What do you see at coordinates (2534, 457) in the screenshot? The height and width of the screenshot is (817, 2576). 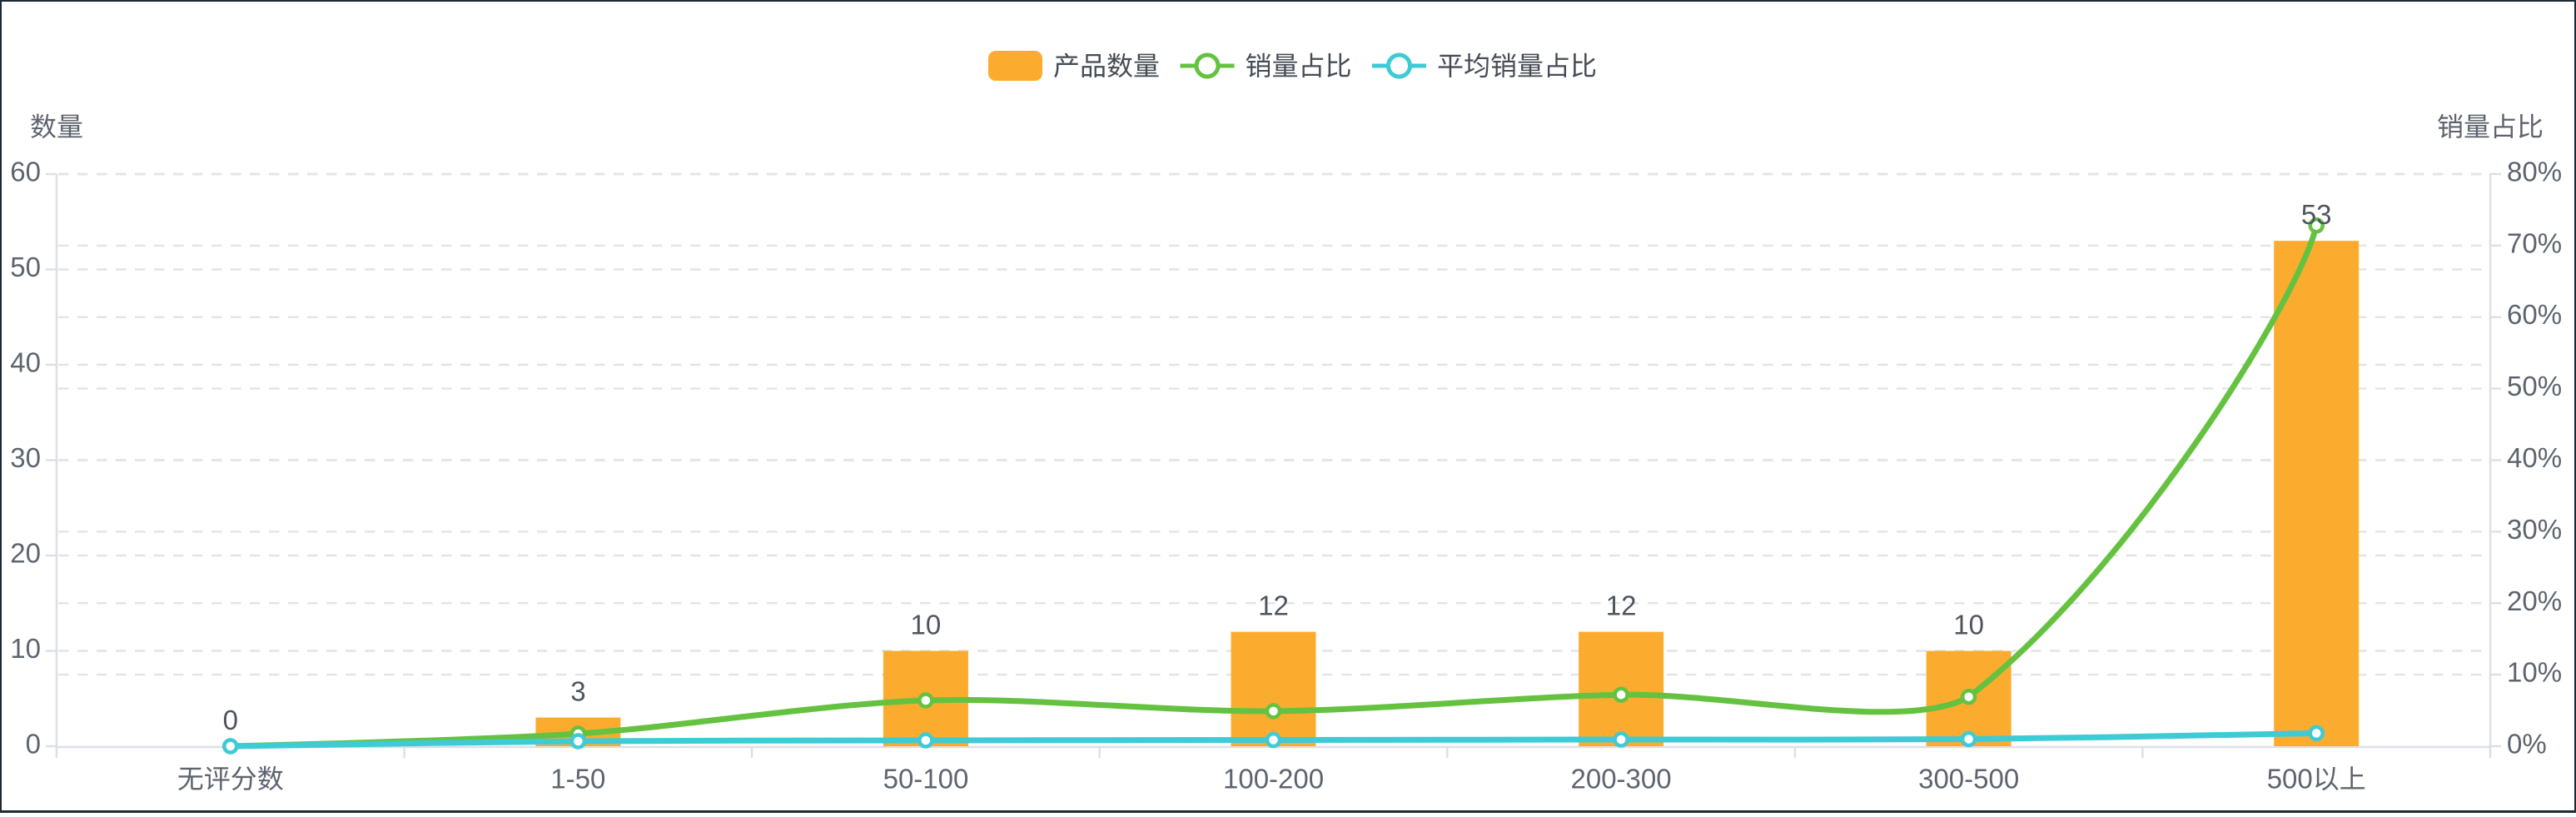 I see `svg-text: 40%` at bounding box center [2534, 457].